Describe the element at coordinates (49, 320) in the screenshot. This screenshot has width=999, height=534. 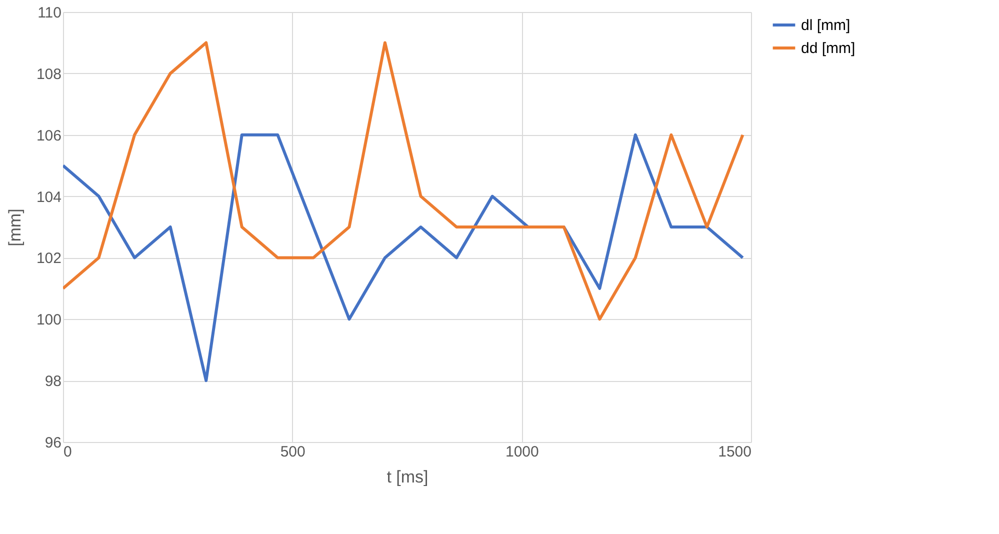
I see `y-tick-label: 100` at that location.